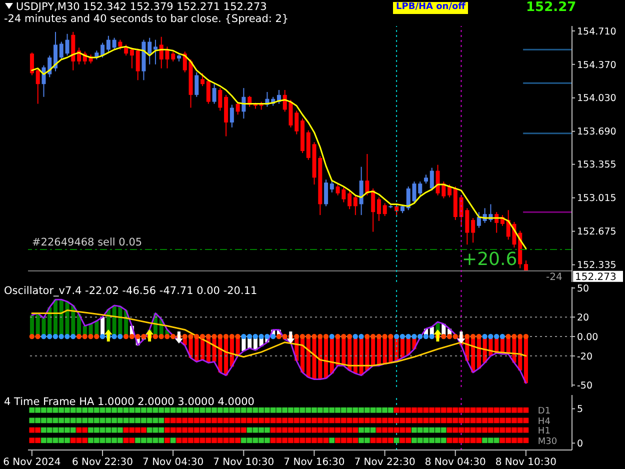 This screenshot has height=469, width=625. What do you see at coordinates (585, 356) in the screenshot?
I see `y-tick-label: -20` at bounding box center [585, 356].